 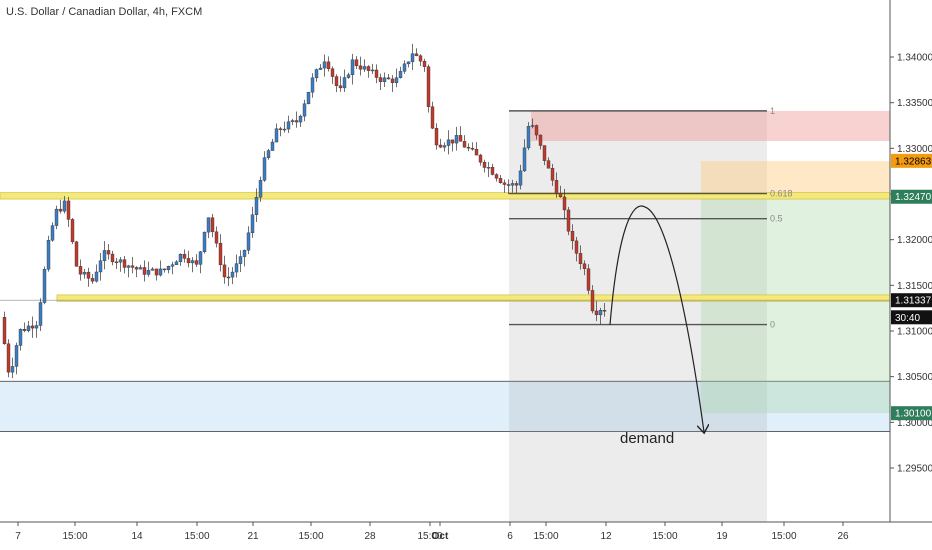 What do you see at coordinates (914, 286) in the screenshot?
I see `price-tick-label: 1.31500` at bounding box center [914, 286].